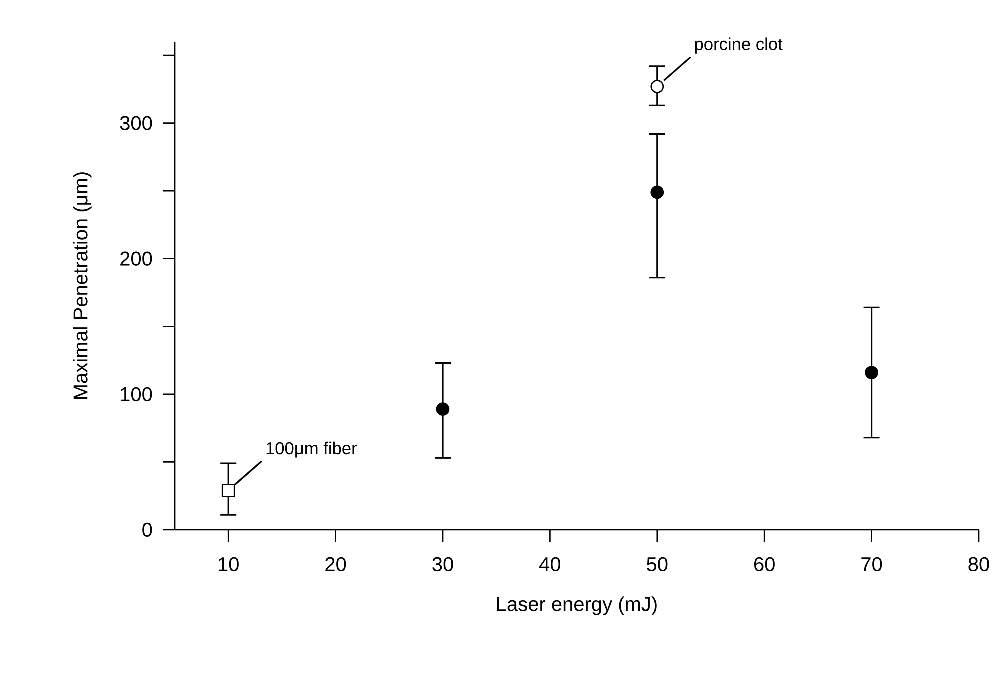  Describe the element at coordinates (336, 564) in the screenshot. I see `x-tick-label: 20` at that location.